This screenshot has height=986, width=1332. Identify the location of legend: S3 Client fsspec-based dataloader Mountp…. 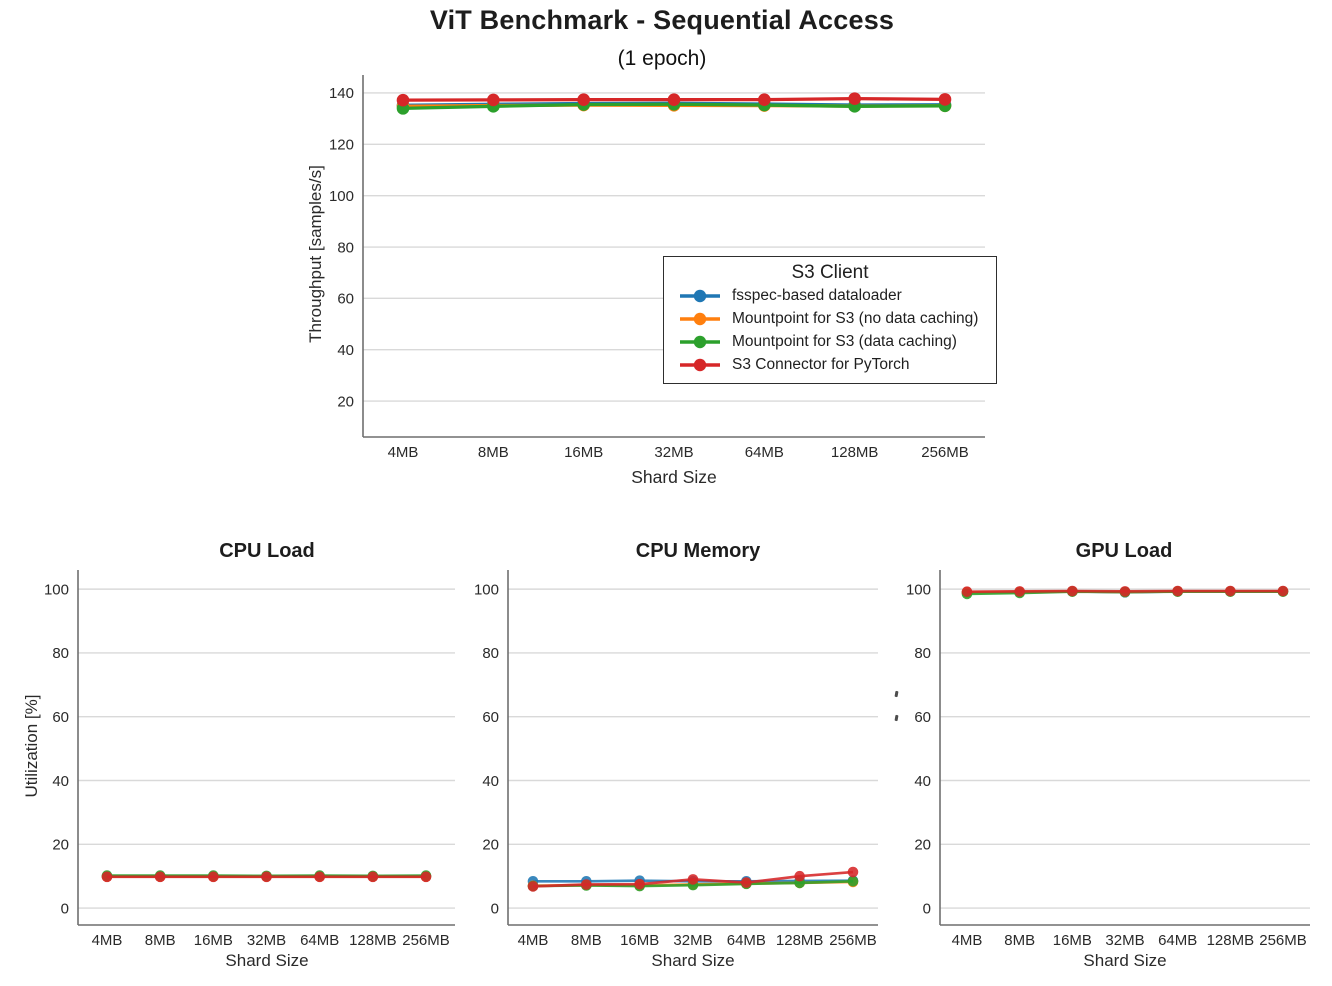
(830, 320).